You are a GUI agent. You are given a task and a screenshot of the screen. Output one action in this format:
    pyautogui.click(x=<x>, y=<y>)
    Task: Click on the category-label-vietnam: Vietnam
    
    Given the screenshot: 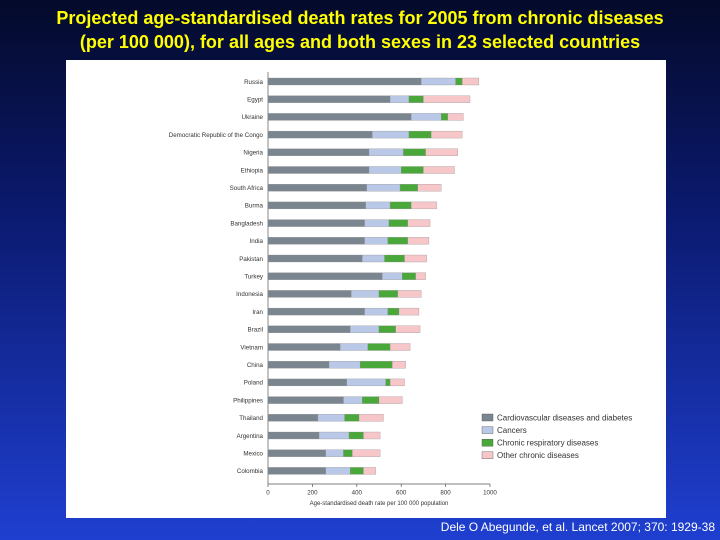 What is the action you would take?
    pyautogui.click(x=251, y=347)
    